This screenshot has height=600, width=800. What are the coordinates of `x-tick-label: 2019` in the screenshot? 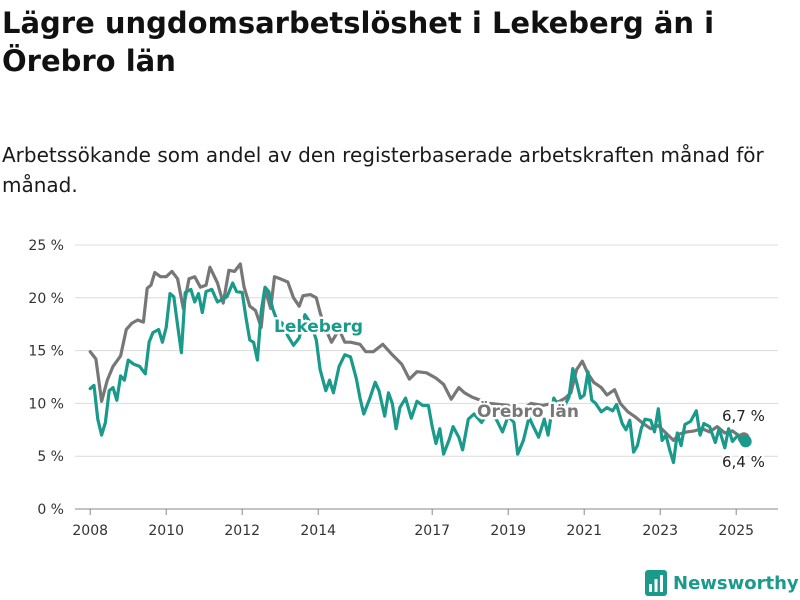 It's located at (508, 531).